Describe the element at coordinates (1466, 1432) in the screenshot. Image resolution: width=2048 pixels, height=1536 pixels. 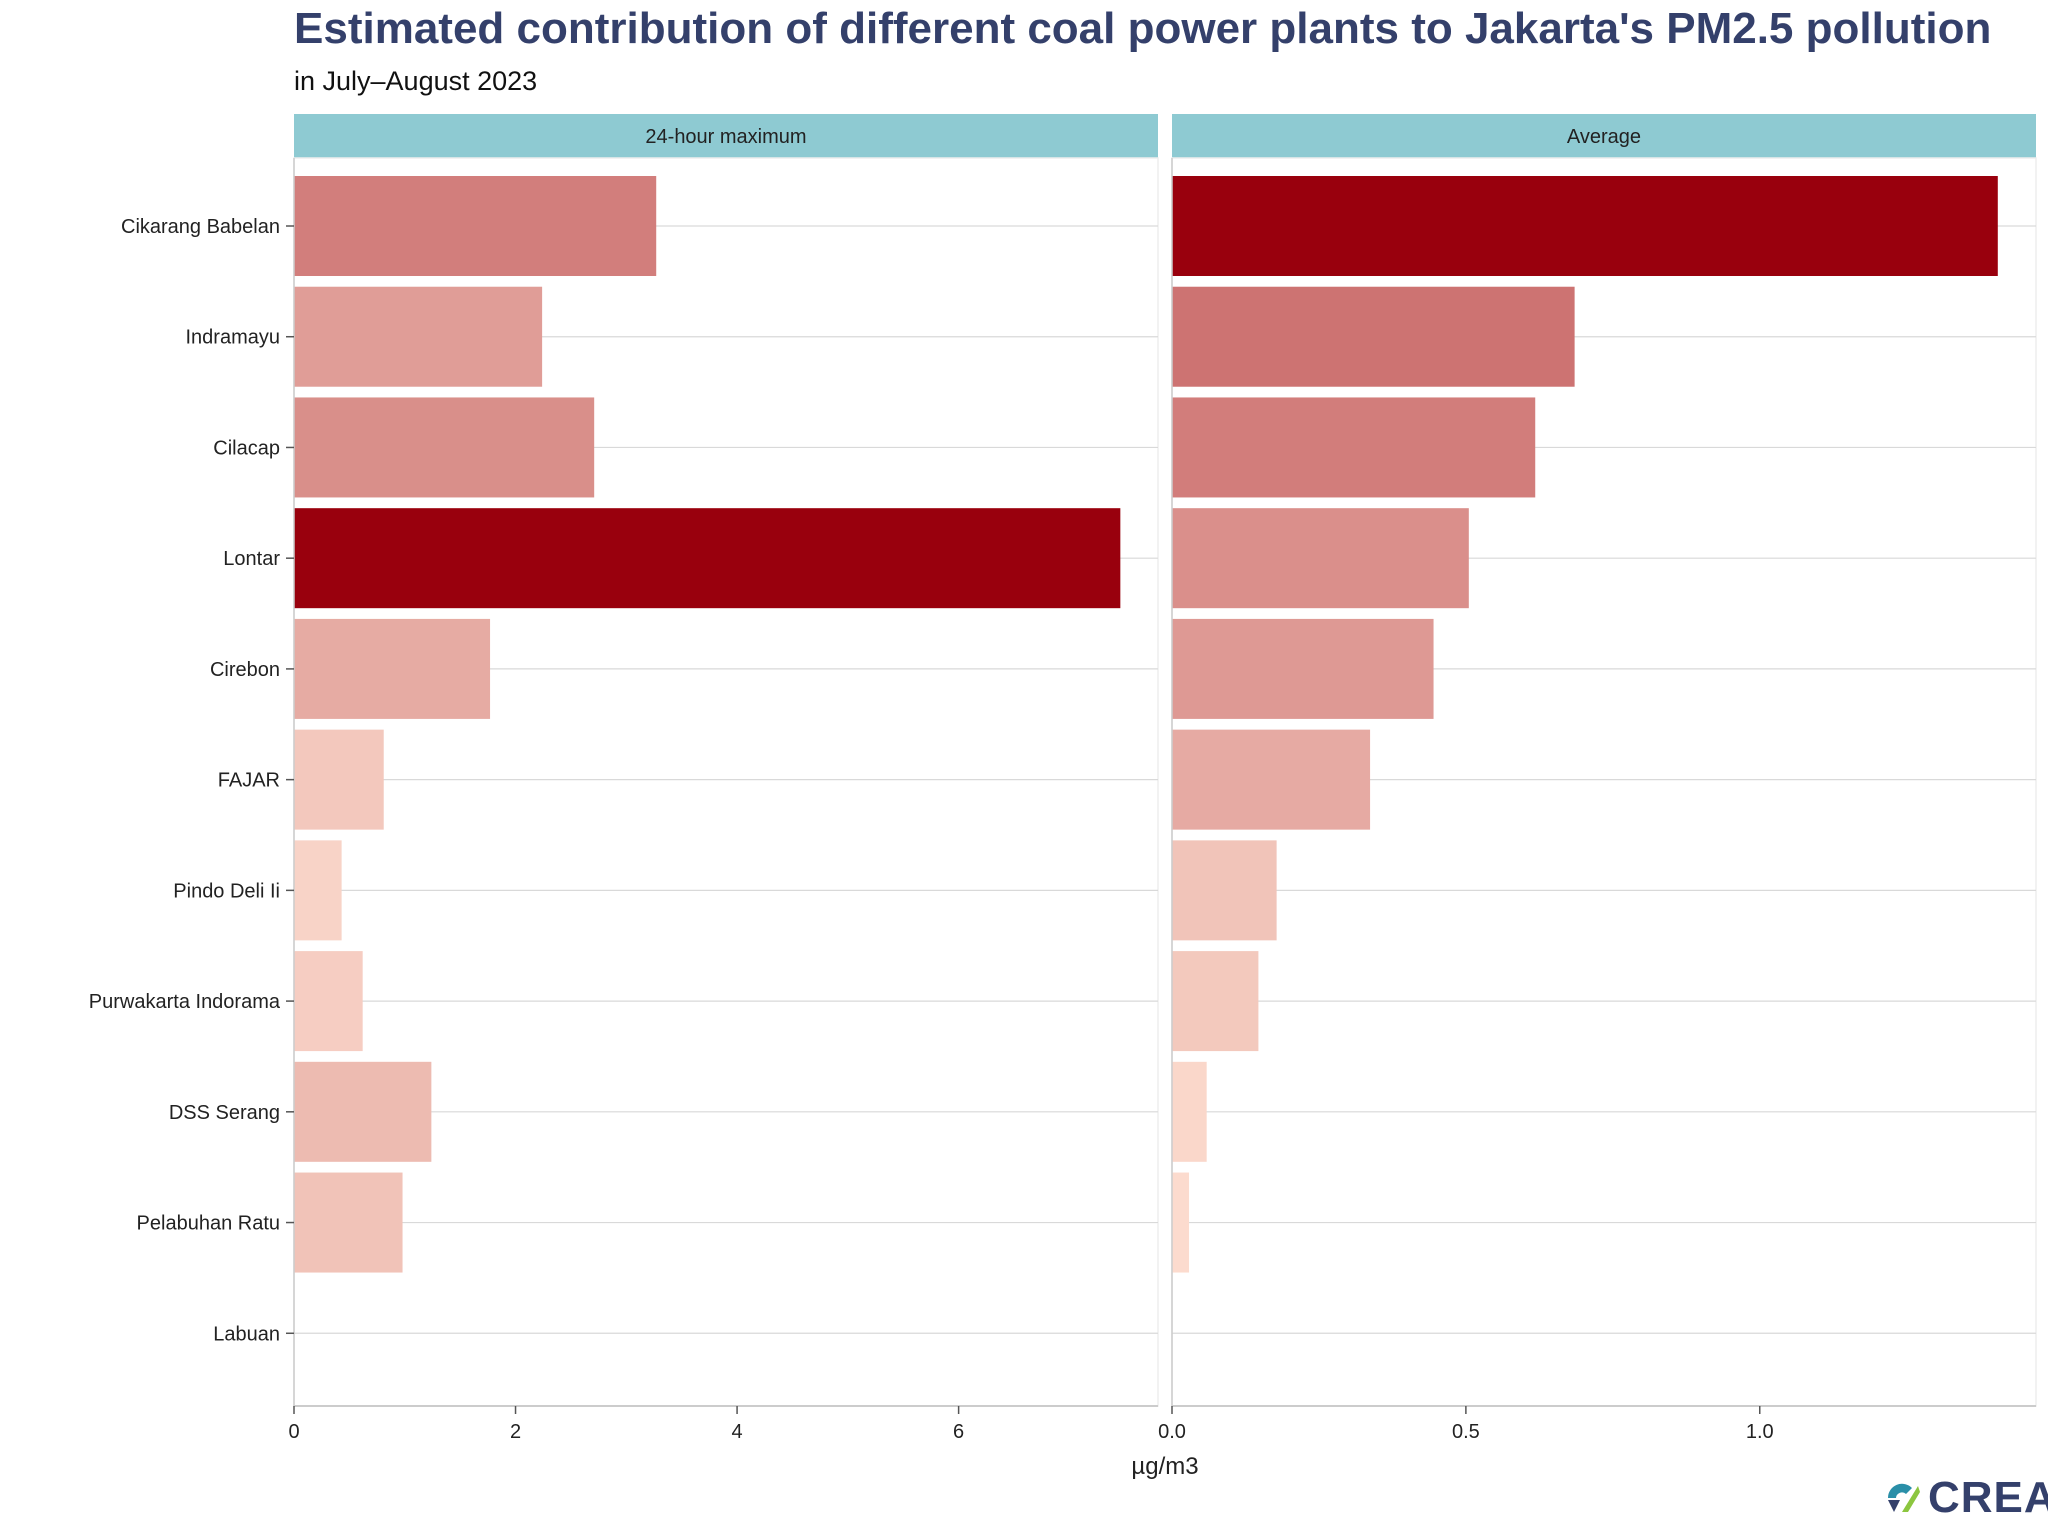
I see `x-tick-label: 0.5` at that location.